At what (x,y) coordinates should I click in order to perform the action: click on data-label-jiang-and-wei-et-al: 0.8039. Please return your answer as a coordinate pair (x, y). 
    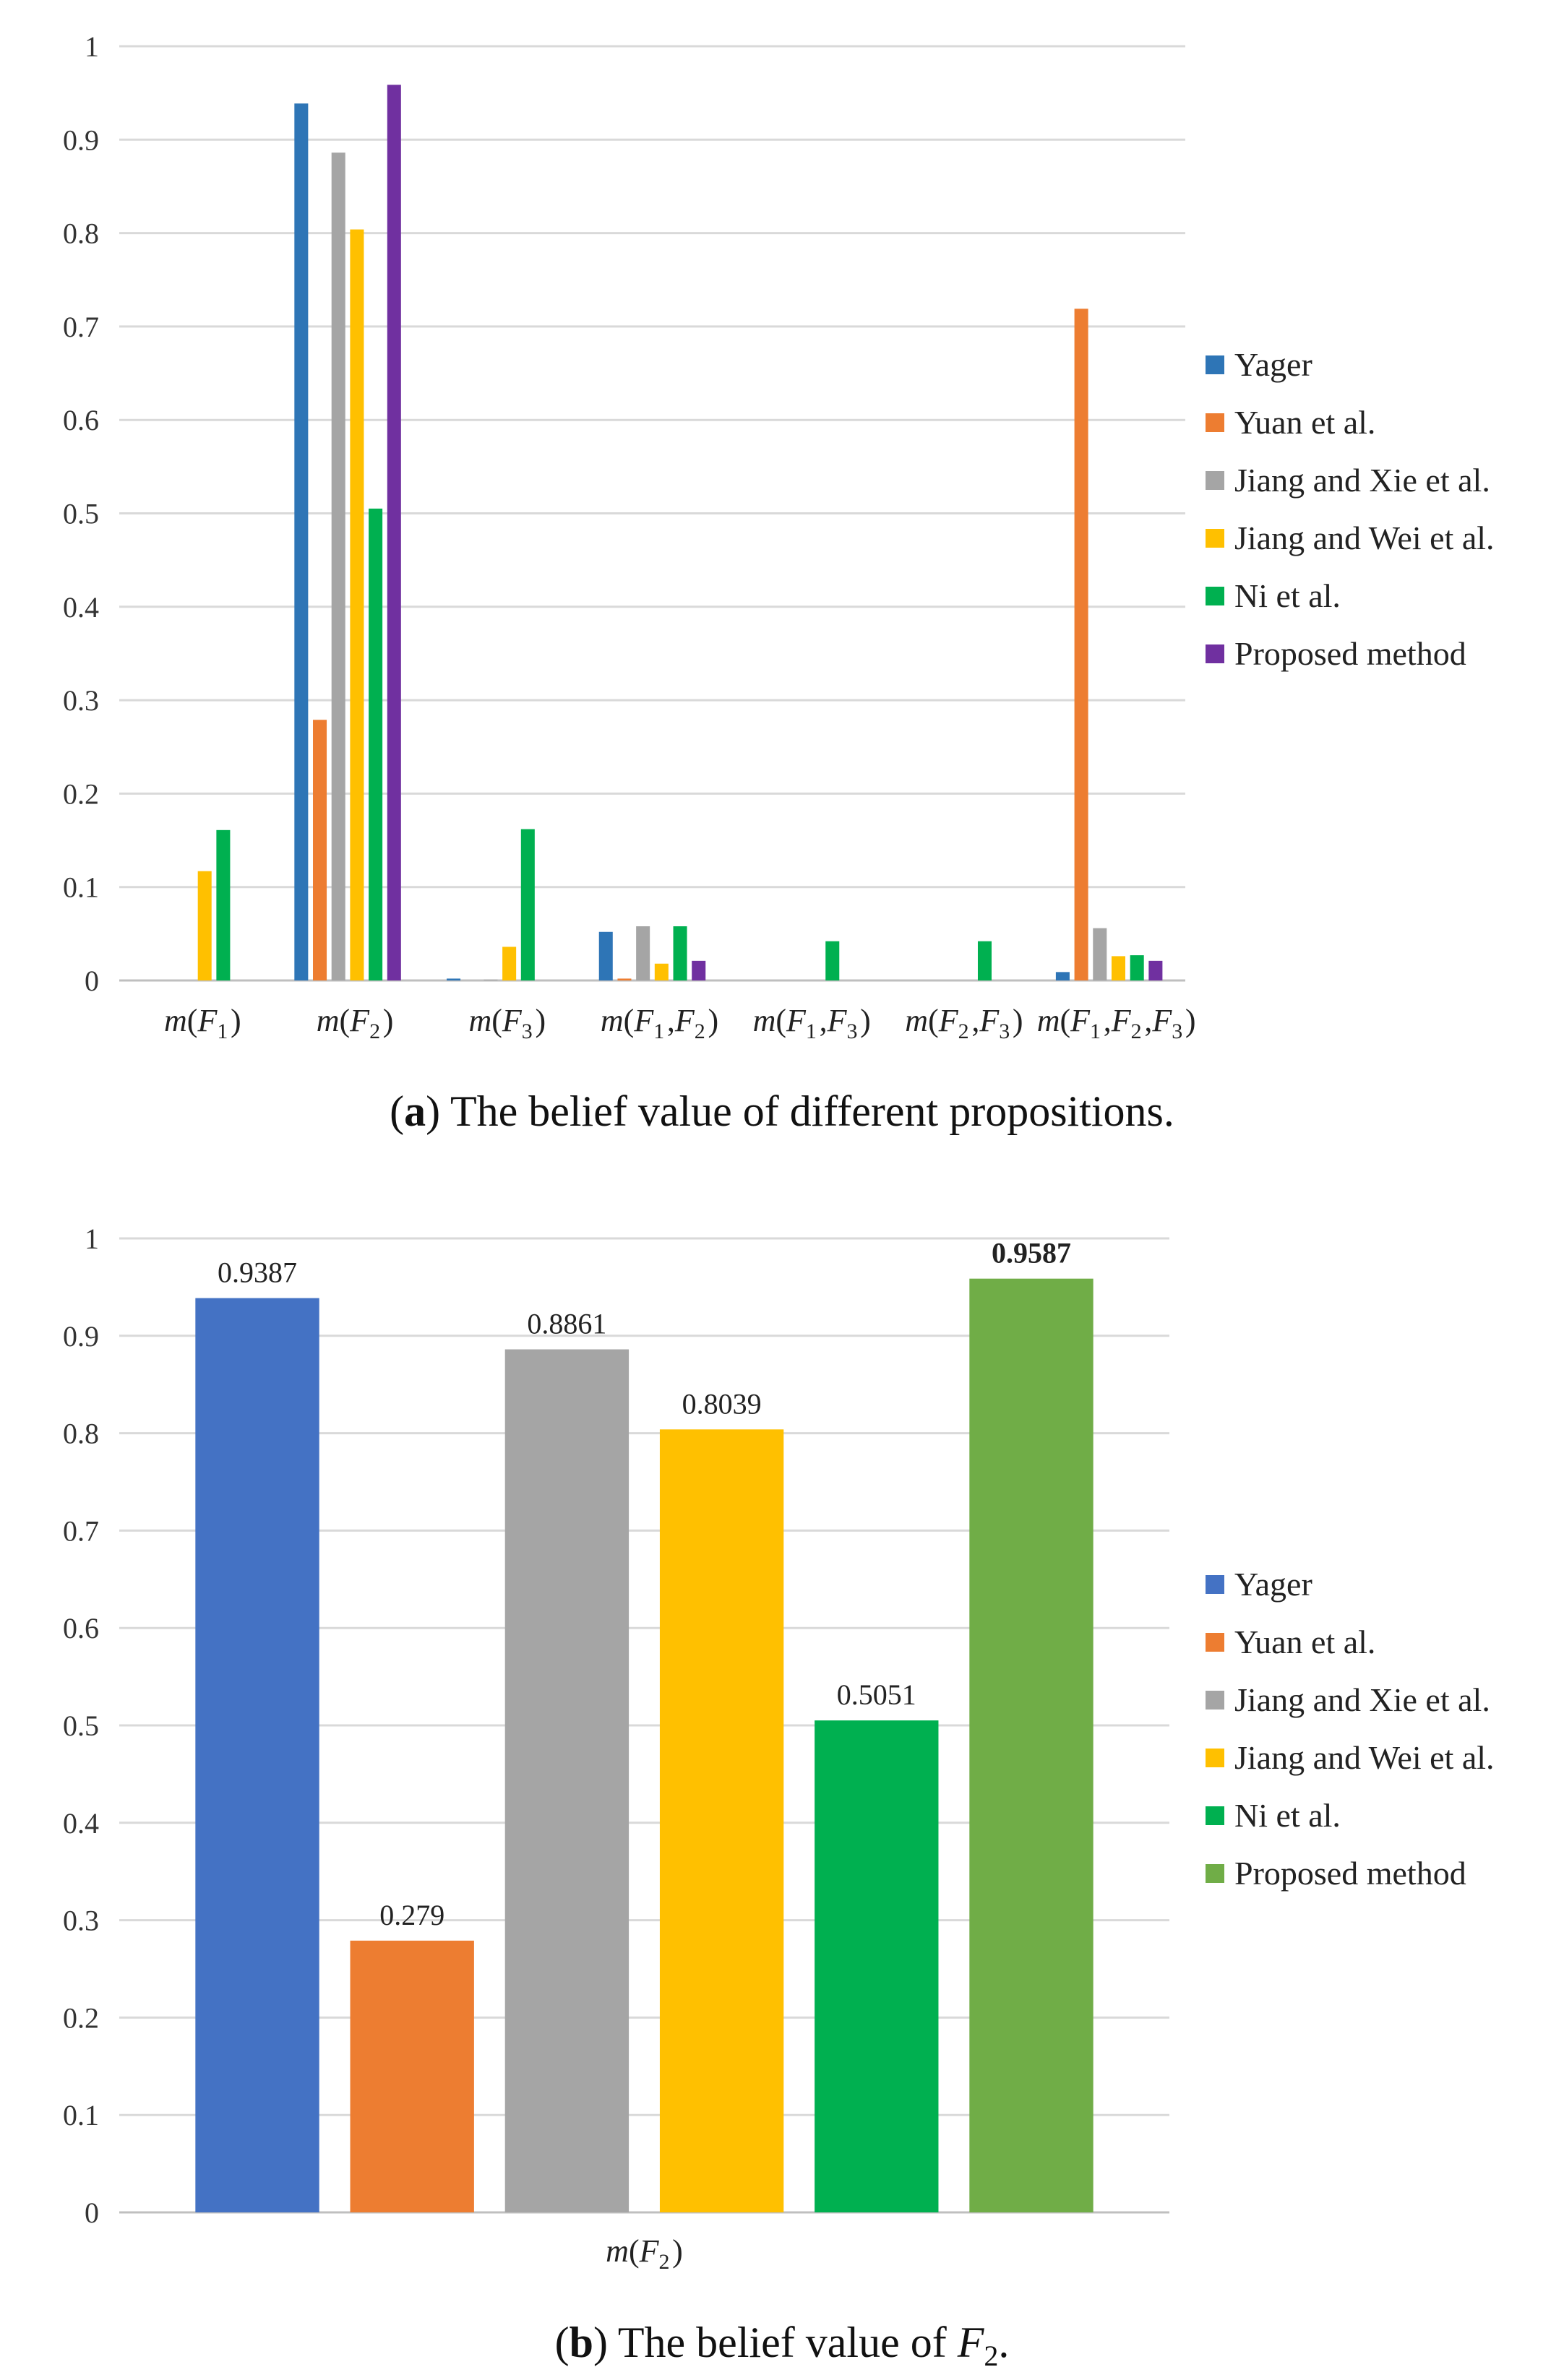
    Looking at the image, I should click on (722, 1403).